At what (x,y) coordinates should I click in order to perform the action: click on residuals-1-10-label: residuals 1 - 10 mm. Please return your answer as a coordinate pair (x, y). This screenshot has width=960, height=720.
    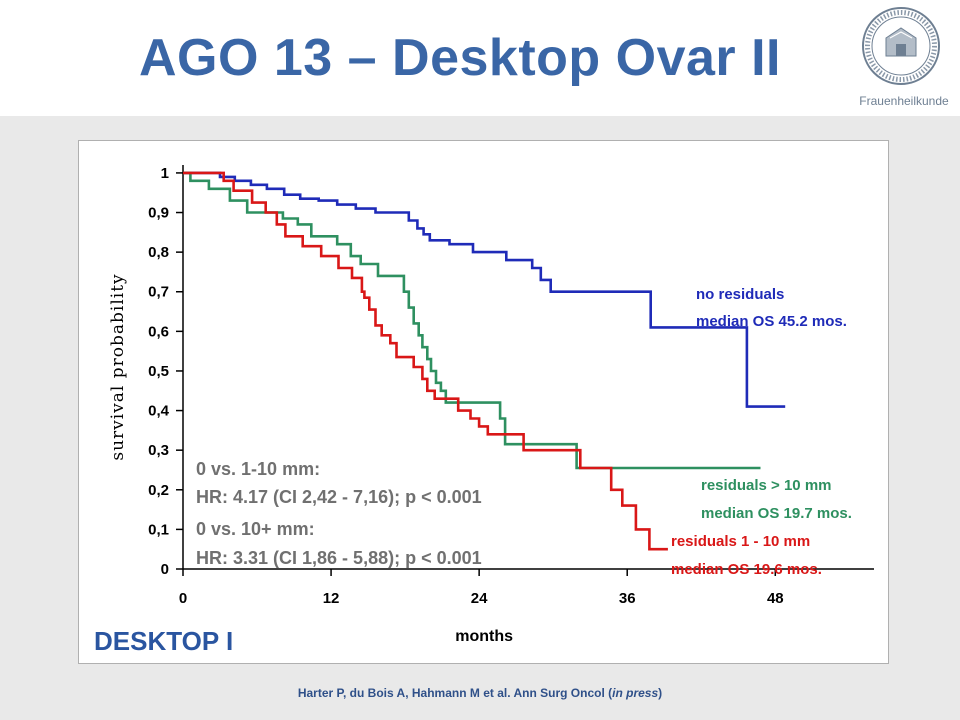
    Looking at the image, I should click on (740, 541).